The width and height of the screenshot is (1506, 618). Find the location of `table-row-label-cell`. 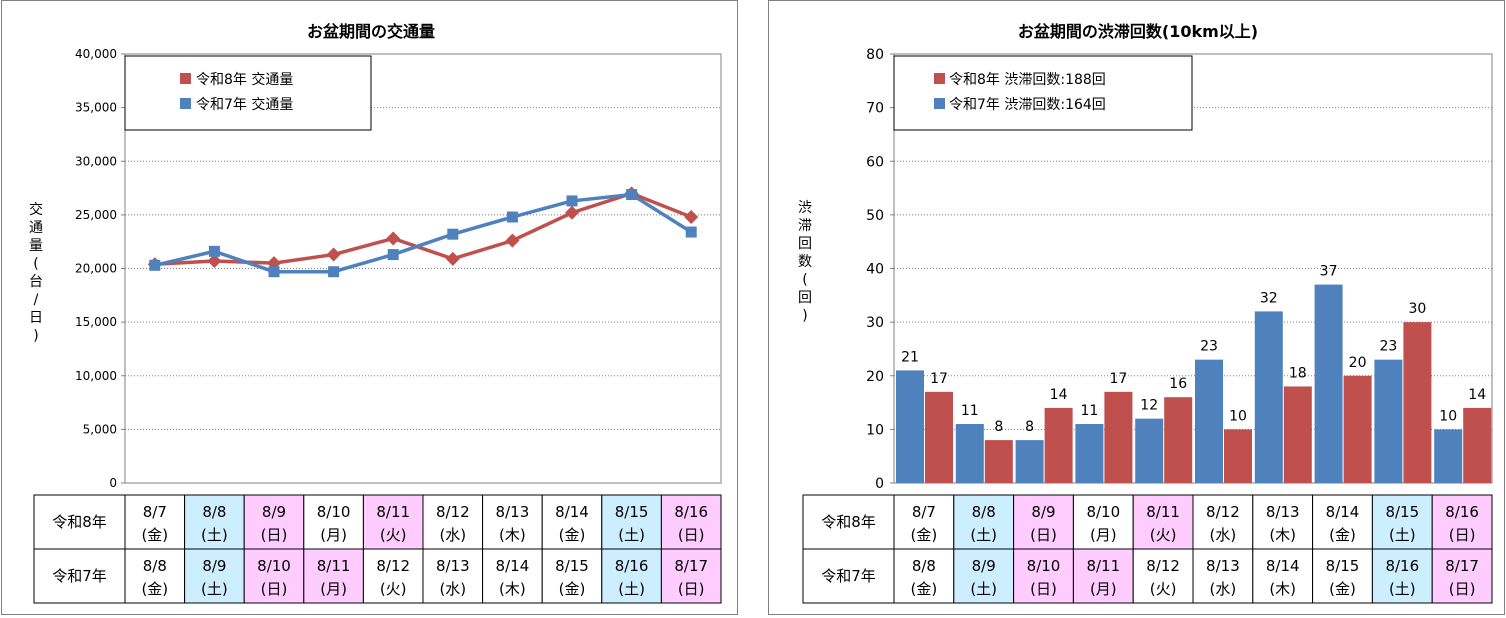

table-row-label-cell is located at coordinates (848, 522).